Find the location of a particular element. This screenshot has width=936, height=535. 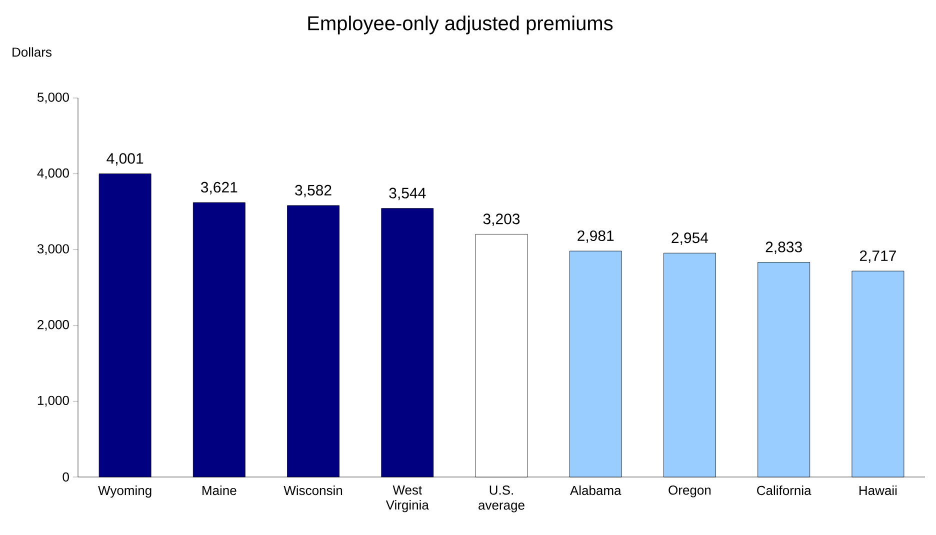

y-tick-label: 4,000 is located at coordinates (53, 174).